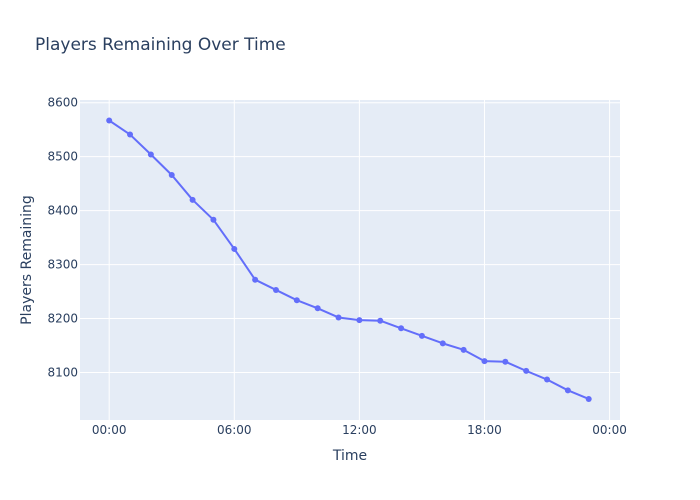 The height and width of the screenshot is (500, 700). Describe the element at coordinates (62, 211) in the screenshot. I see `y-tick-label: 8400` at that location.